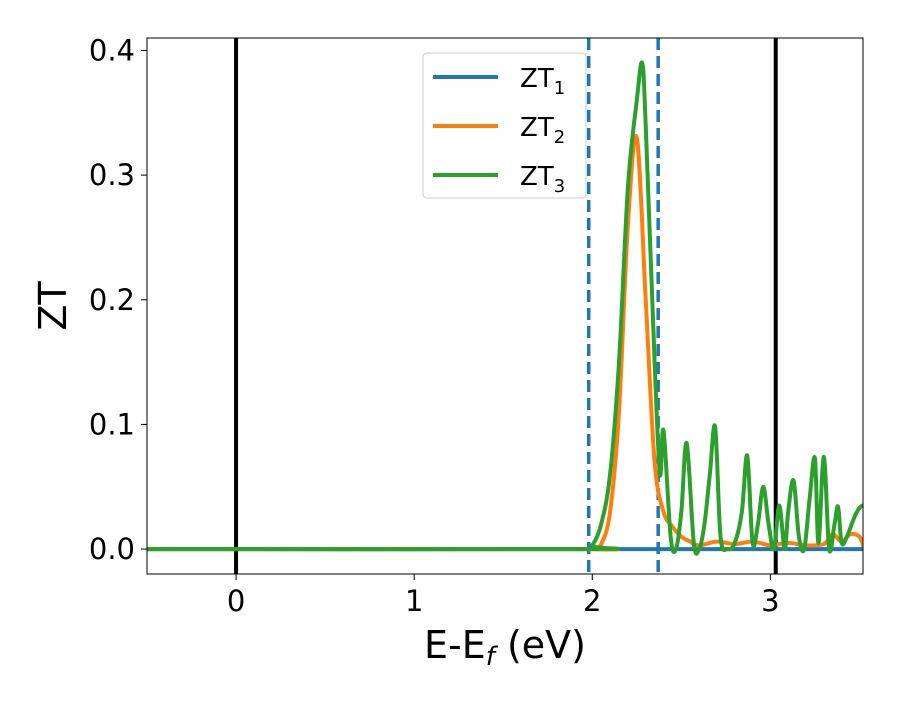 The image size is (900, 705). I want to click on y-tick-label: 0.3, so click(112, 175).